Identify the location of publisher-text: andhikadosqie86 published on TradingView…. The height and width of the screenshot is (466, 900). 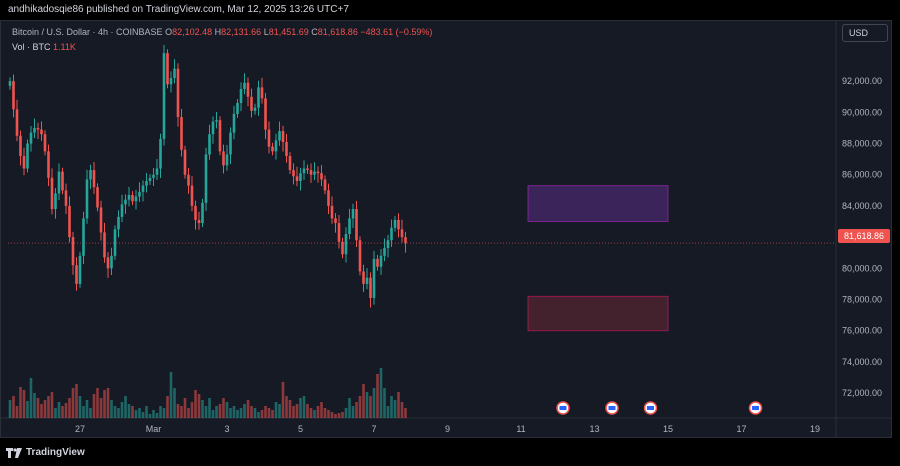
(178, 9).